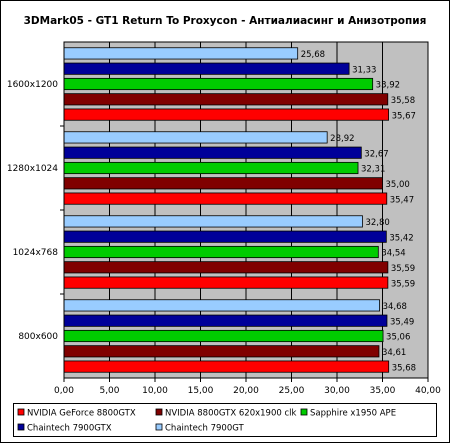 The image size is (450, 447). Describe the element at coordinates (292, 391) in the screenshot. I see `x-tick-label: 25,00` at that location.